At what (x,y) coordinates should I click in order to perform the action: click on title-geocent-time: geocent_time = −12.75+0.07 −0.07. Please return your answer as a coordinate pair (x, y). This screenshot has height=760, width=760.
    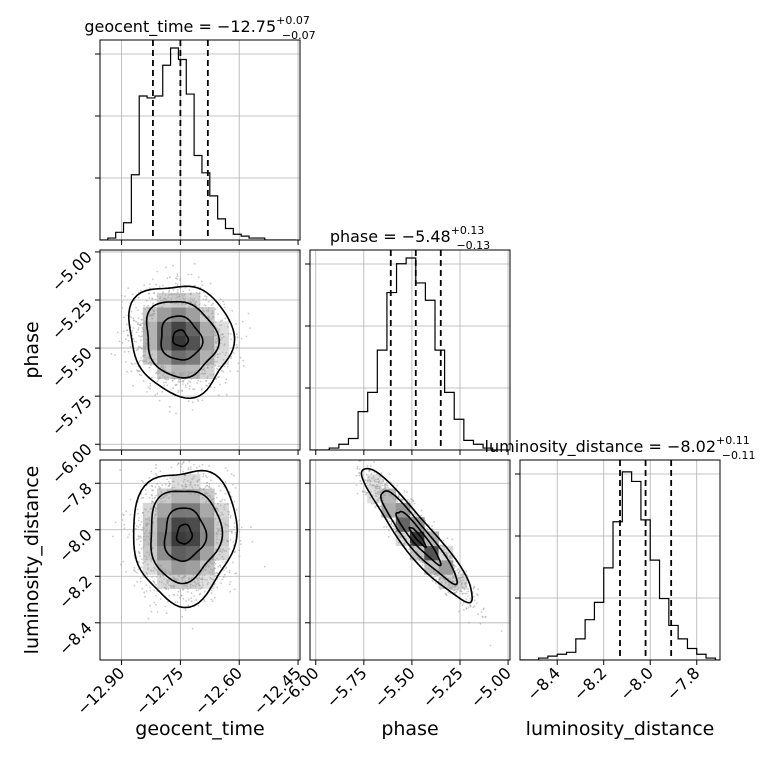
    Looking at the image, I should click on (199, 28).